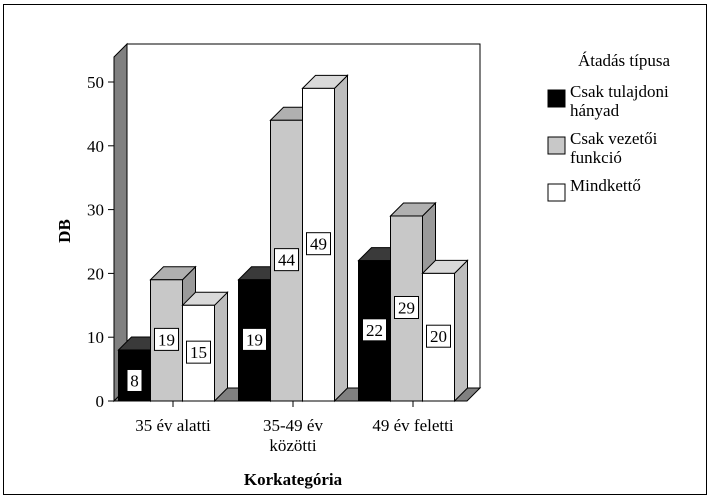 This screenshot has height=501, width=711. What do you see at coordinates (64, 231) in the screenshot?
I see `y-axis-label: DB` at bounding box center [64, 231].